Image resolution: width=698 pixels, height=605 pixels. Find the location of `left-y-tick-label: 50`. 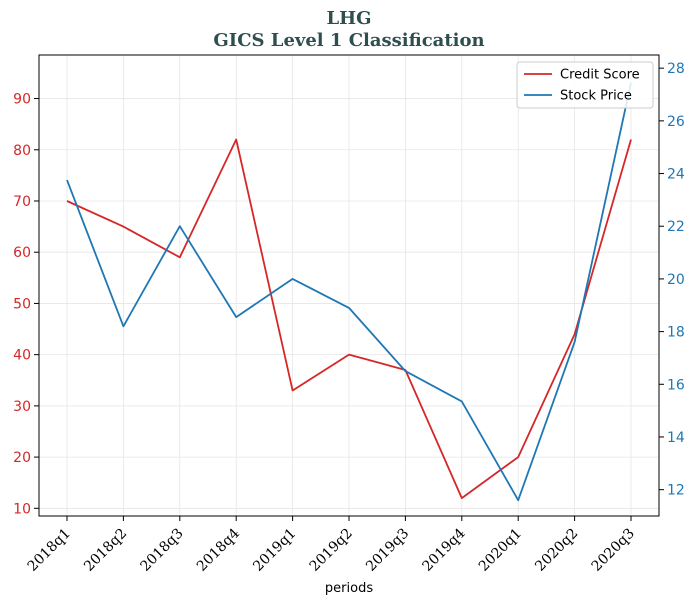

left-y-tick-label: 50 is located at coordinates (22, 304).